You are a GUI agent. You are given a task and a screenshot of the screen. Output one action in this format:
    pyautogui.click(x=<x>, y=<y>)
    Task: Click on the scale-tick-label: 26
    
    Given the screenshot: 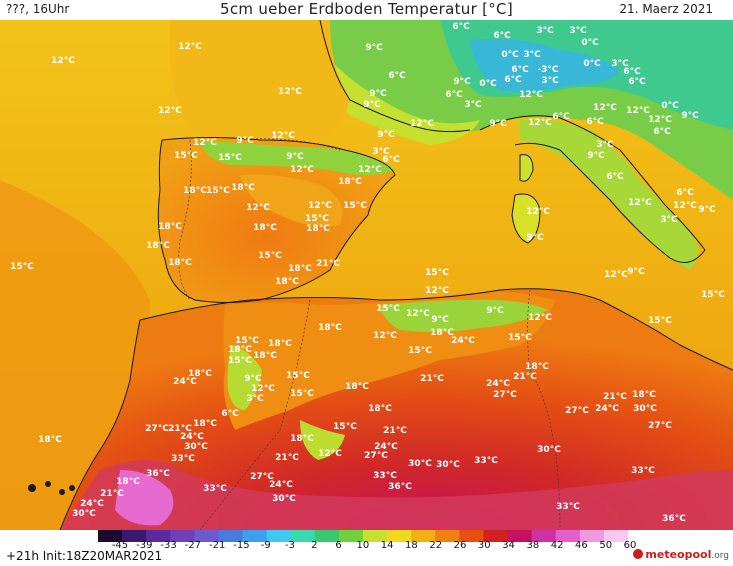 What is the action you would take?
    pyautogui.click(x=460, y=545)
    